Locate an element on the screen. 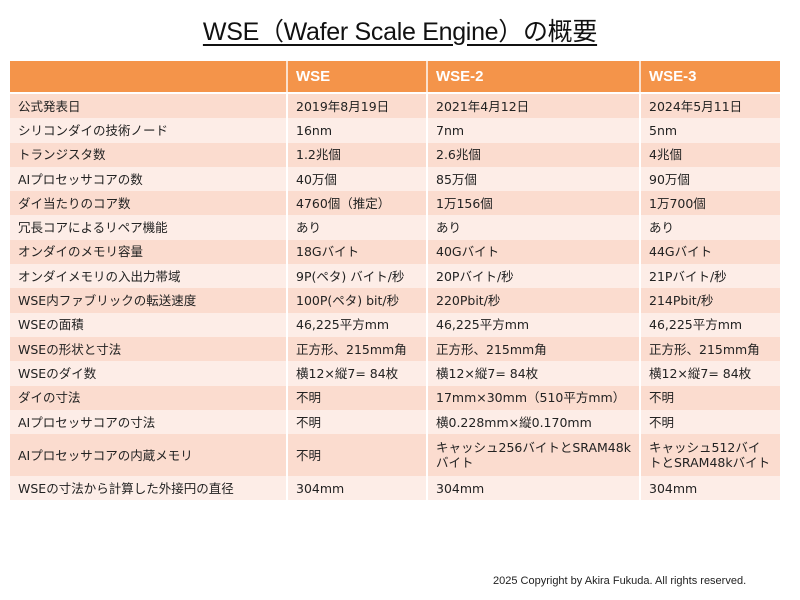  table-cell: 2024年5月11日 is located at coordinates (710, 106).